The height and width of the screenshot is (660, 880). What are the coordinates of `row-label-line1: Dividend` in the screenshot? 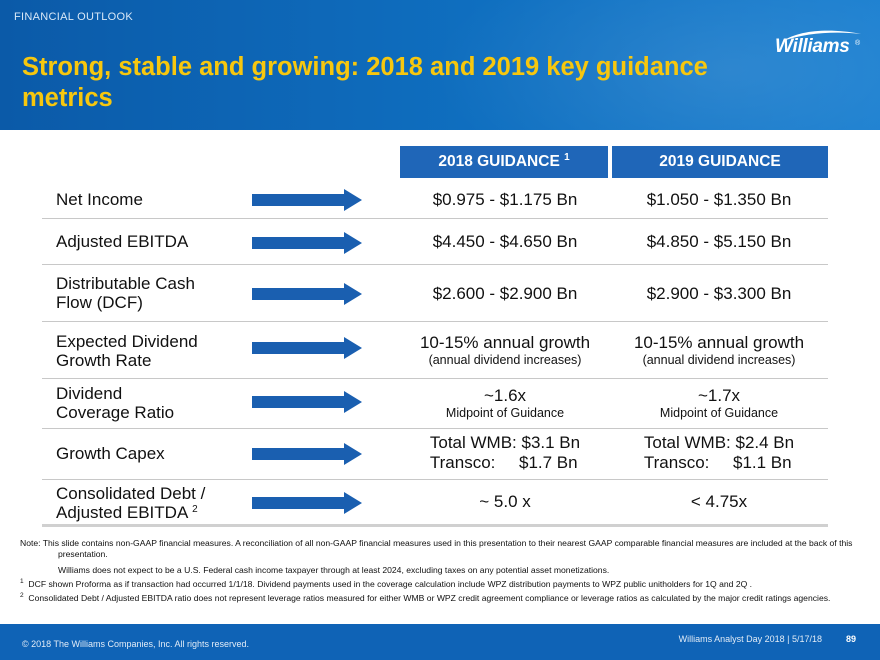 It's located at (89, 393).